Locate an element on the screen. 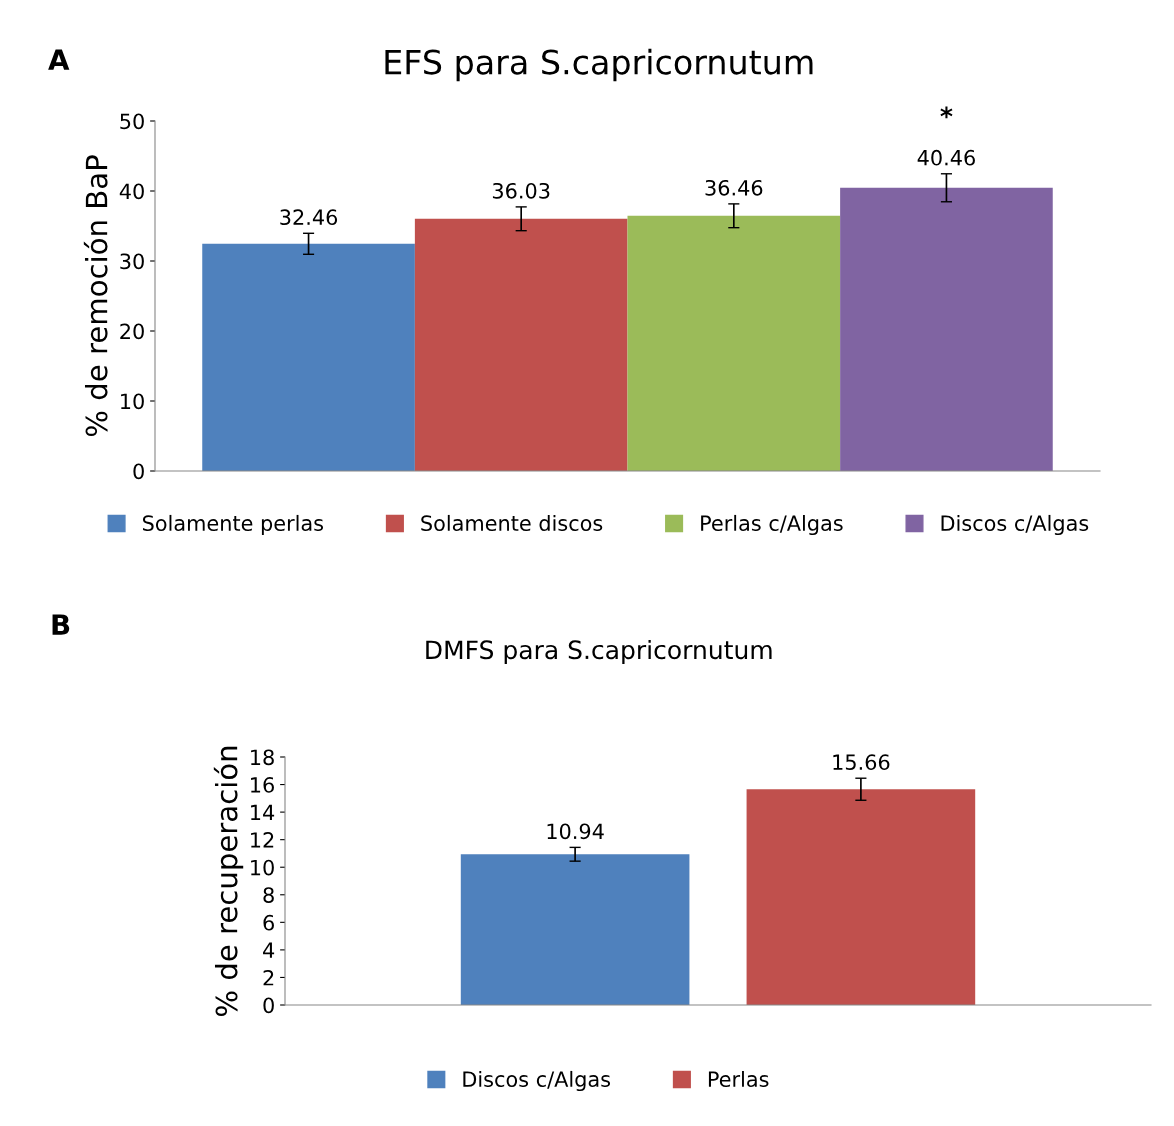 The height and width of the screenshot is (1126, 1174). data-label: 10.94 is located at coordinates (575, 831).